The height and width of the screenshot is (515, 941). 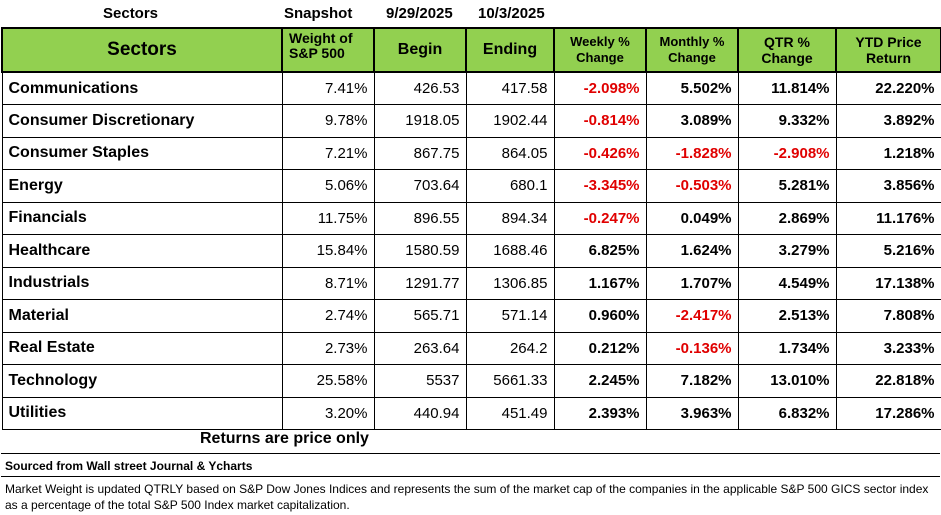 What do you see at coordinates (328, 381) in the screenshot?
I see `weight-cell: 25.58%` at bounding box center [328, 381].